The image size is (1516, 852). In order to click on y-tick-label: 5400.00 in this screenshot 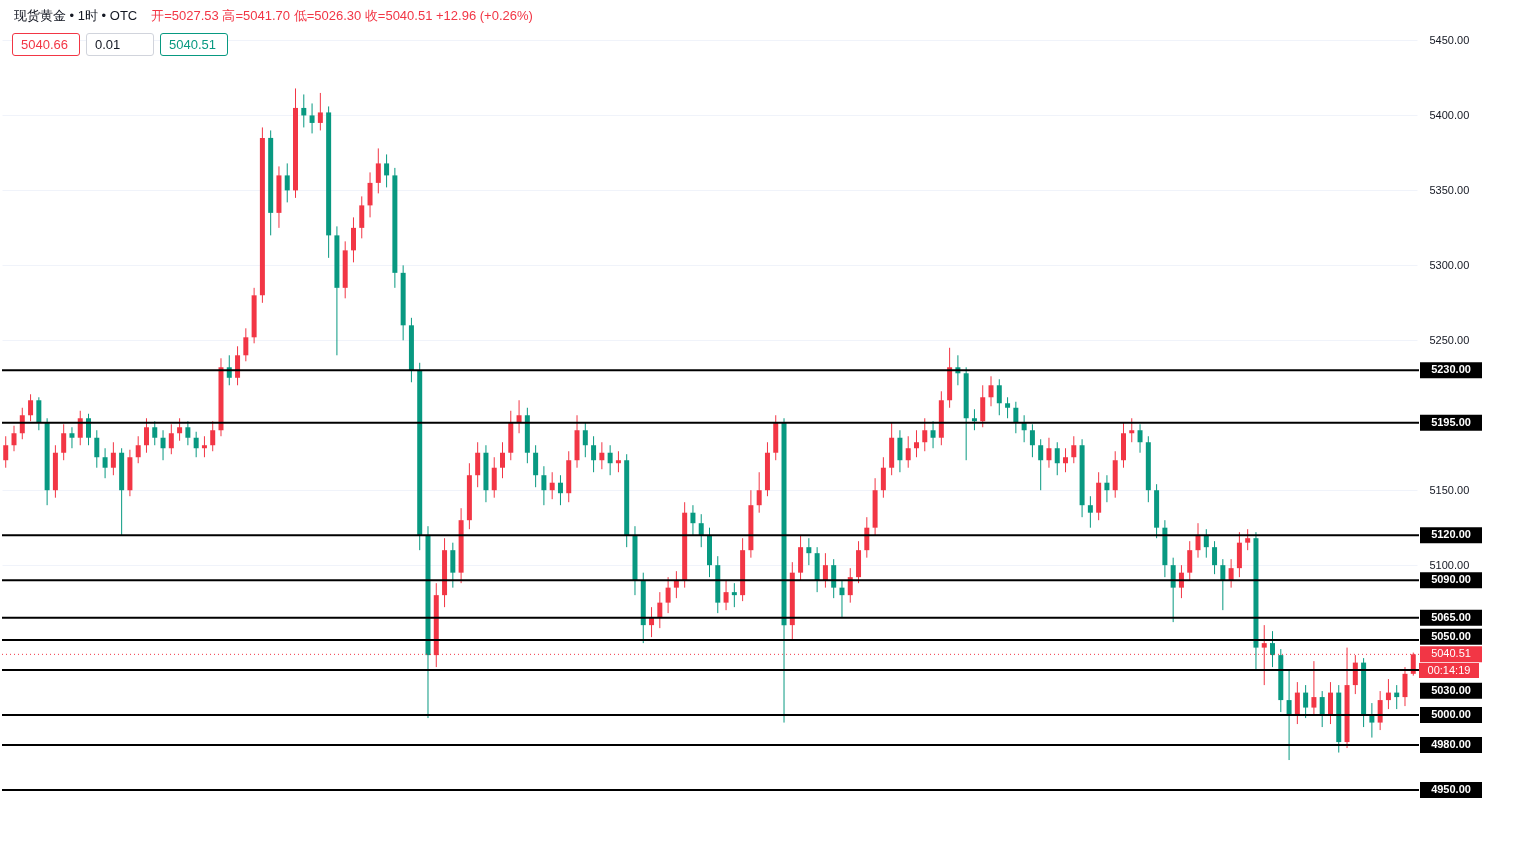, I will do `click(1449, 114)`.